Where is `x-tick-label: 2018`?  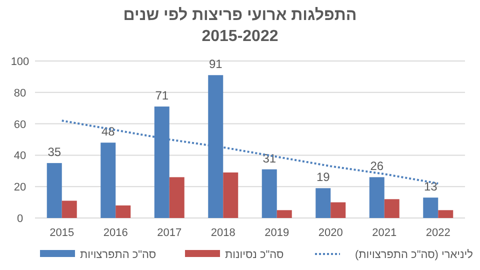 x-tick-label: 2018 is located at coordinates (223, 233).